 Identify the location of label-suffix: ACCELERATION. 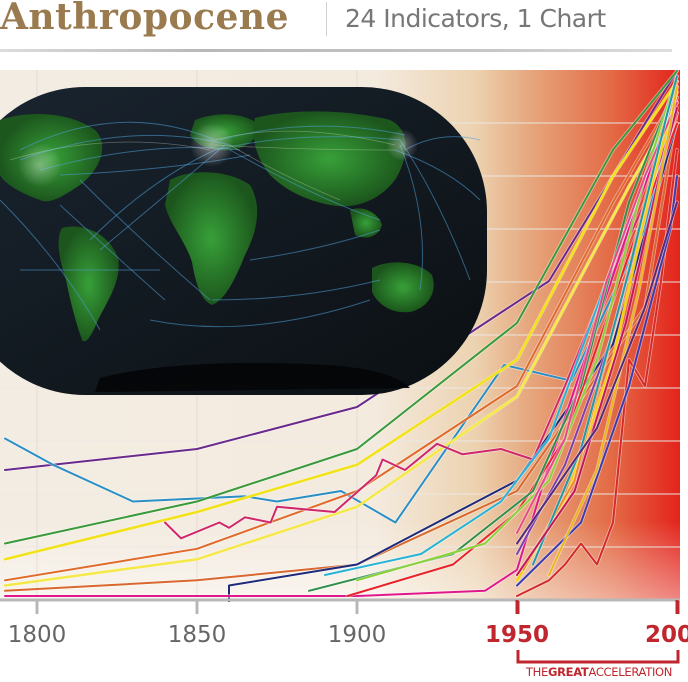
(630, 672).